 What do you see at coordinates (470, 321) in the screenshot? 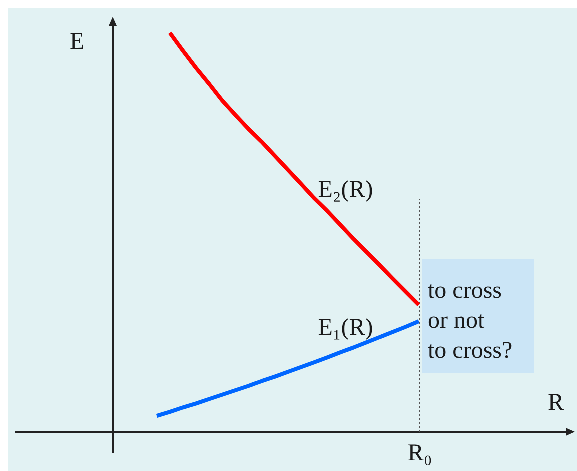
I see `text: to cross or not to cross?` at bounding box center [470, 321].